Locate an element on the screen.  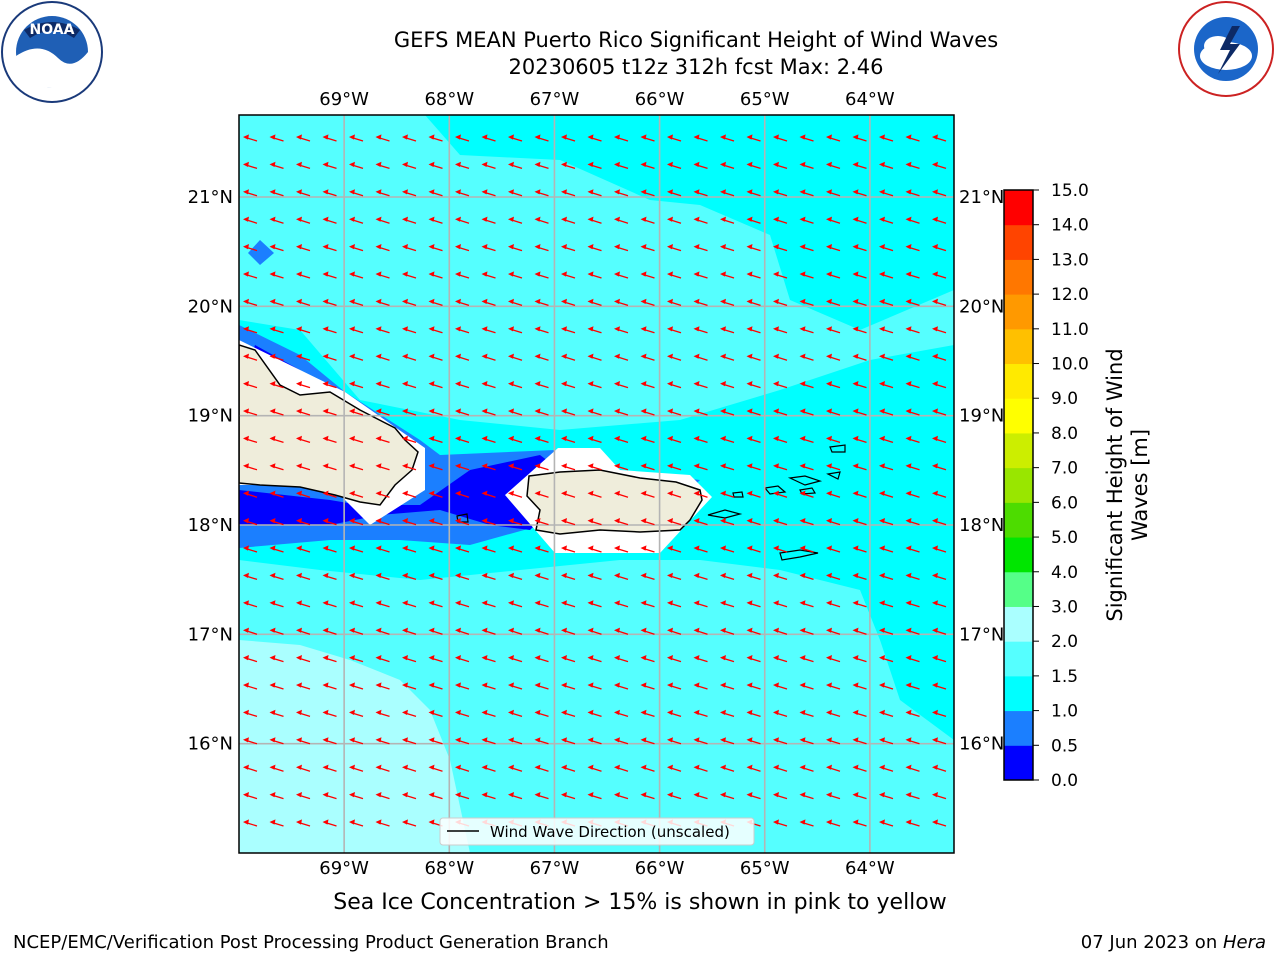
noaa-logo-text: NOAA is located at coordinates (52, 30).